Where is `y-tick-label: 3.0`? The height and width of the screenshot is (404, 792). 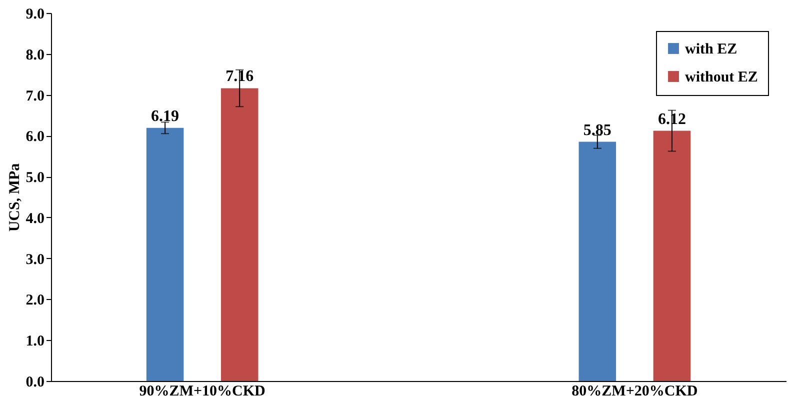 y-tick-label: 3.0 is located at coordinates (35, 260).